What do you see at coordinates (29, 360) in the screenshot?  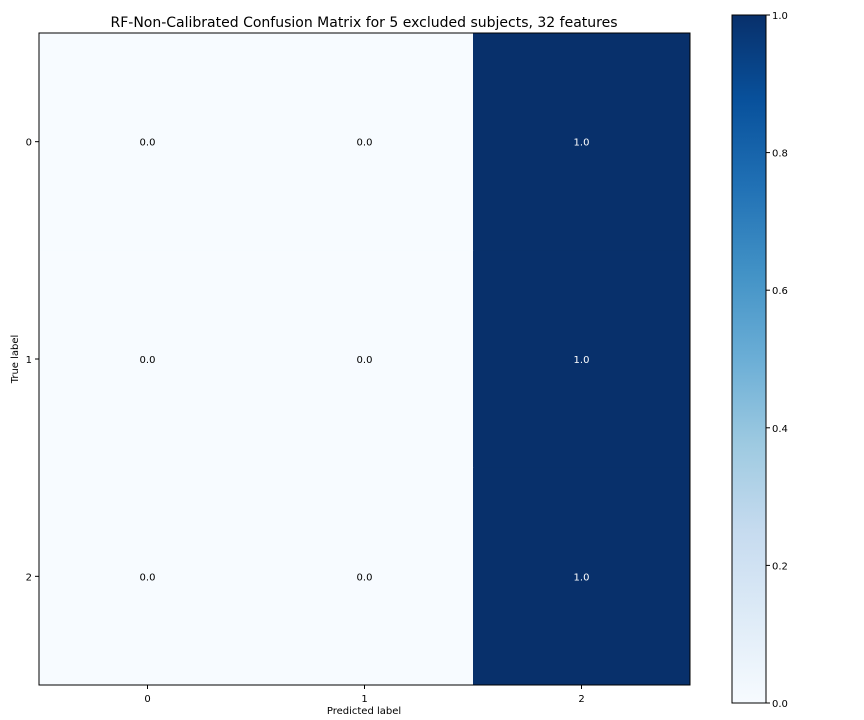 I see `y-tick-label: 1` at bounding box center [29, 360].